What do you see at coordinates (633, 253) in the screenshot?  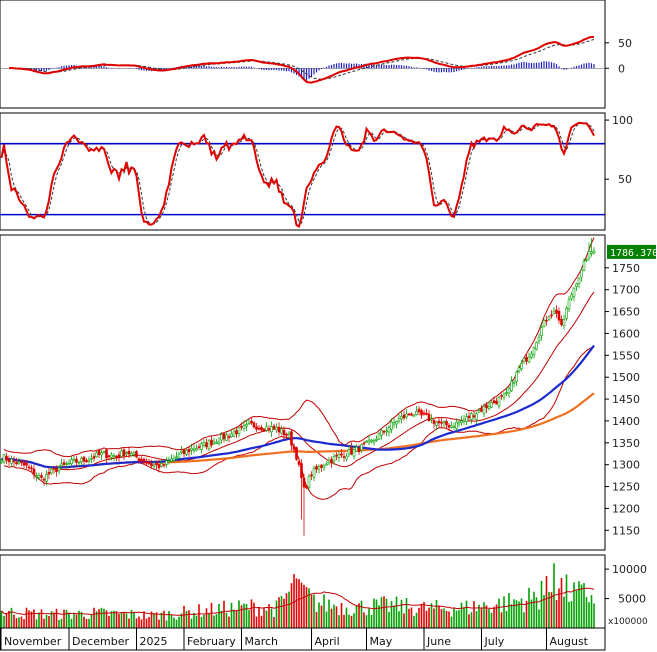 I see `last-price-label: 1786.370` at bounding box center [633, 253].